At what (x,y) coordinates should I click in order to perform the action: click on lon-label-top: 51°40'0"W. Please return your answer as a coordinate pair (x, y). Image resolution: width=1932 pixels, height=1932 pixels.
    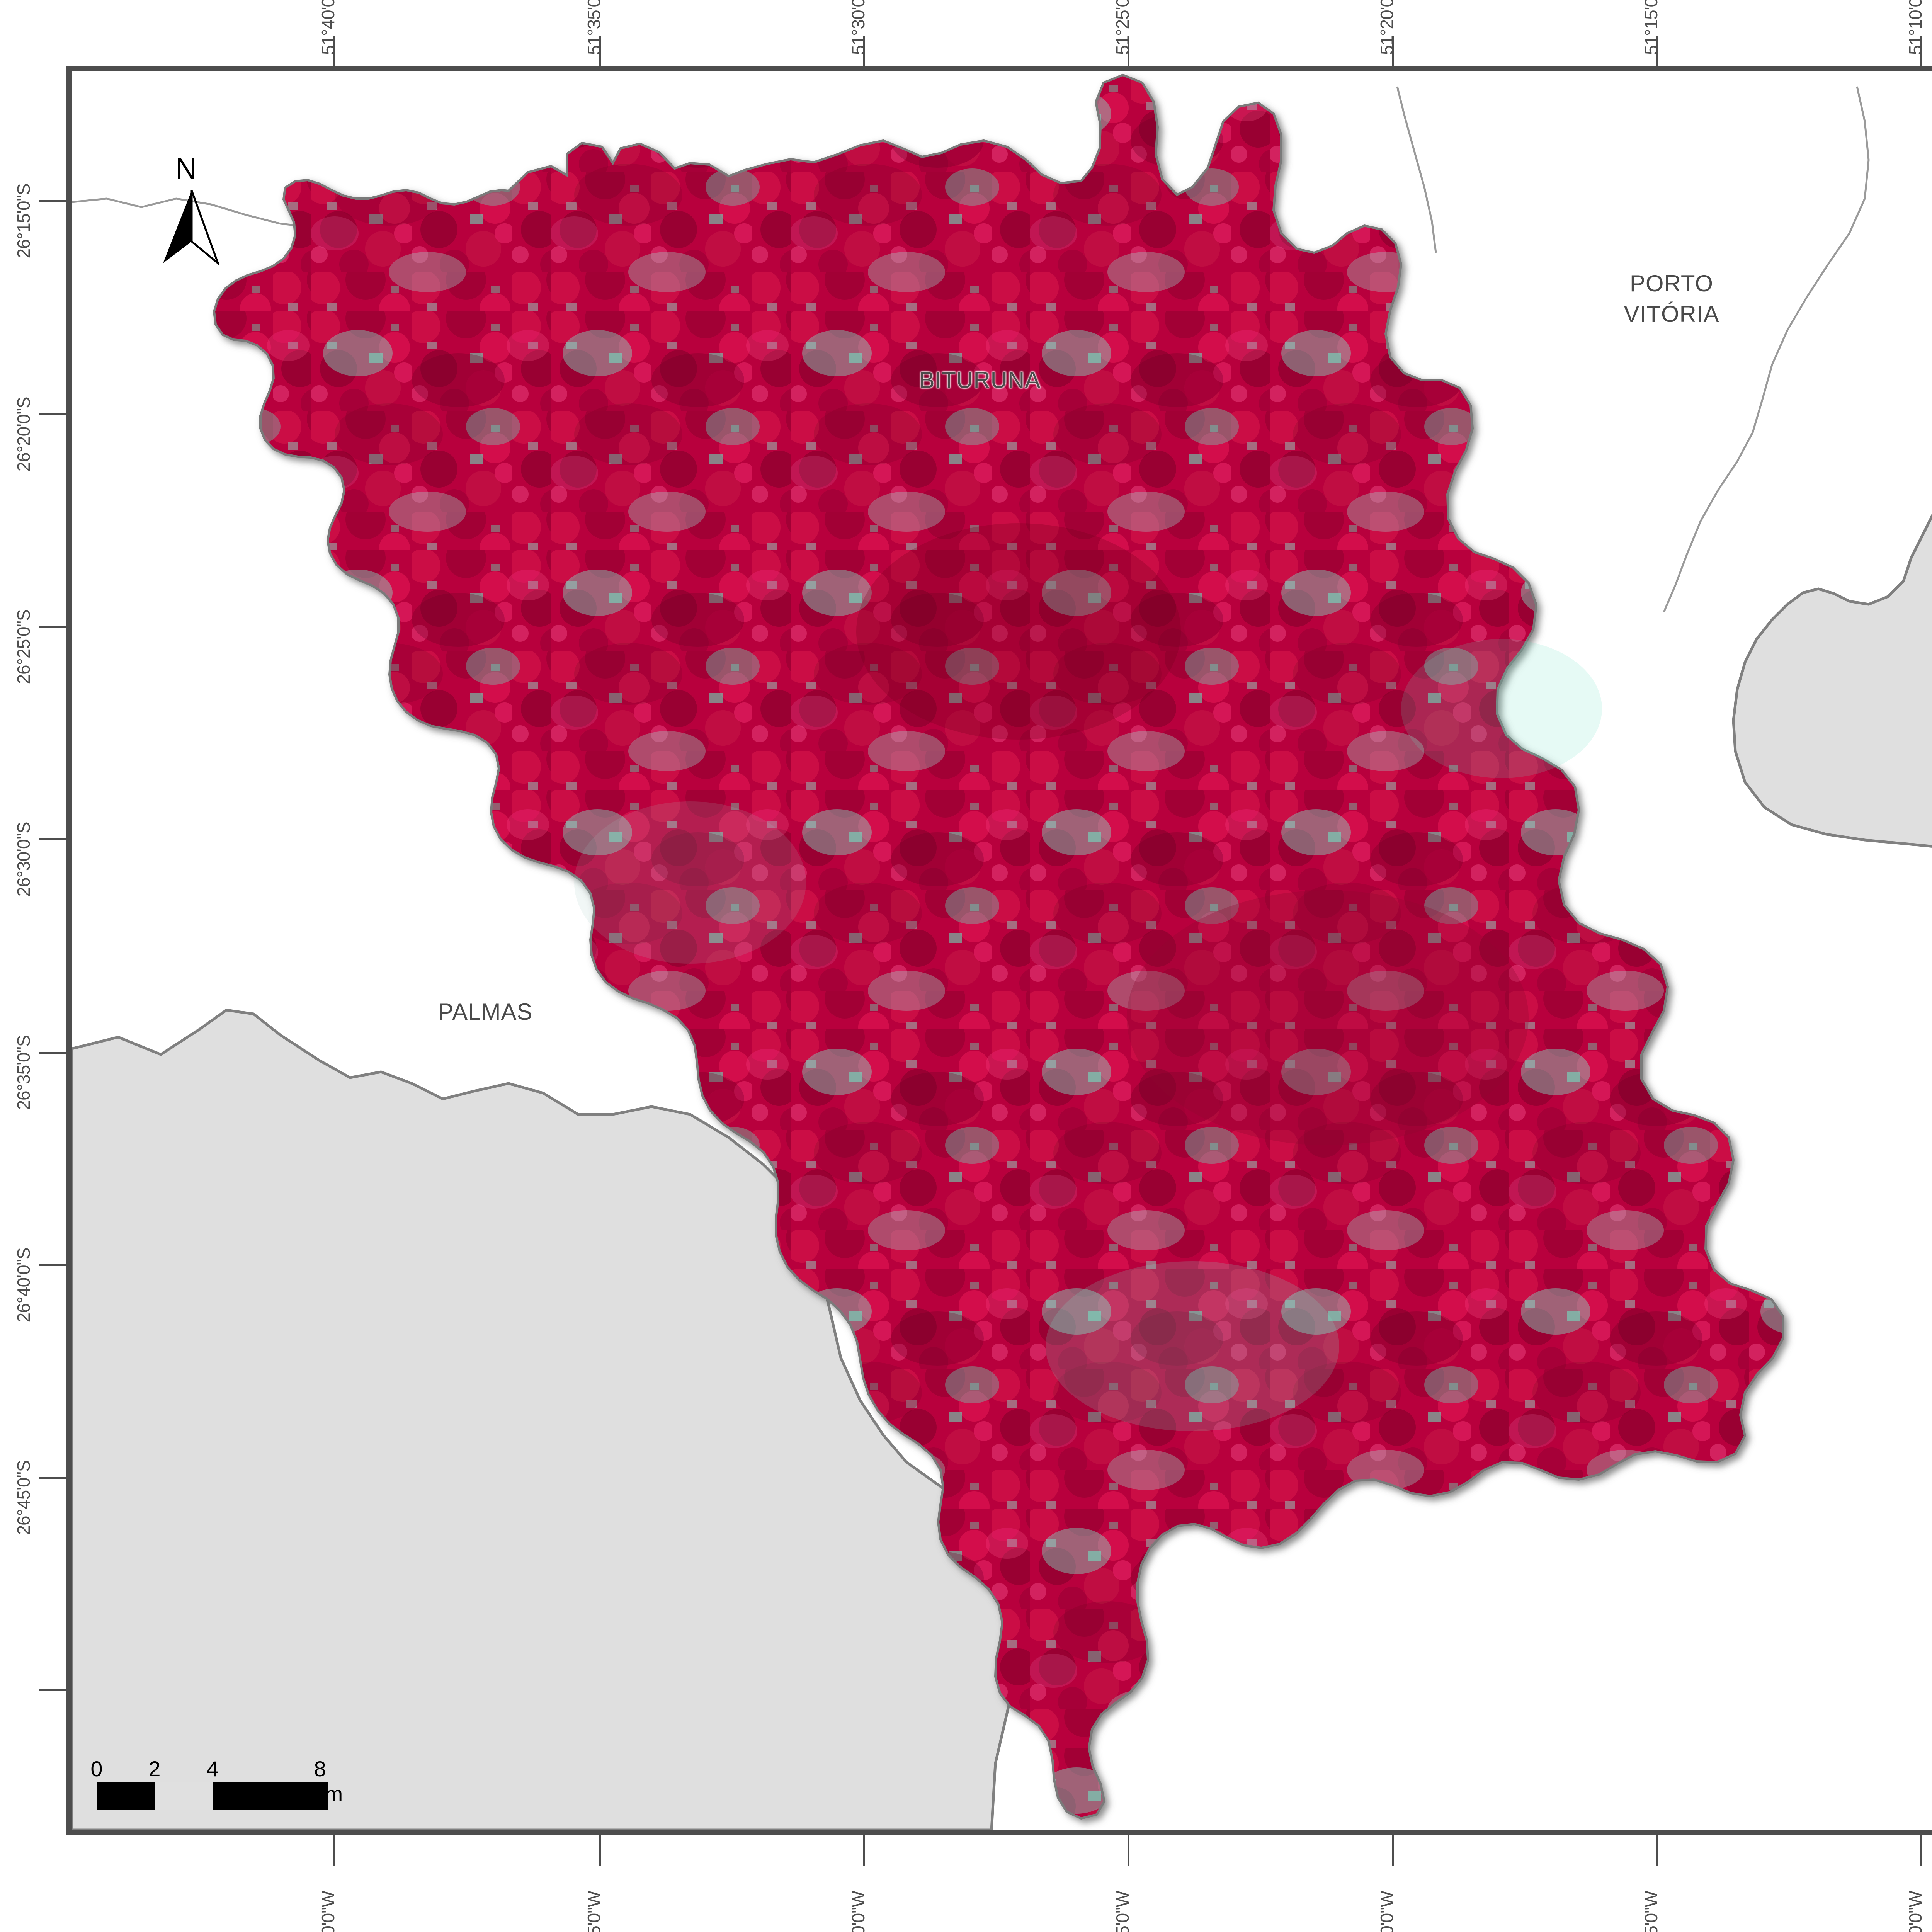
    Looking at the image, I should click on (328, 27).